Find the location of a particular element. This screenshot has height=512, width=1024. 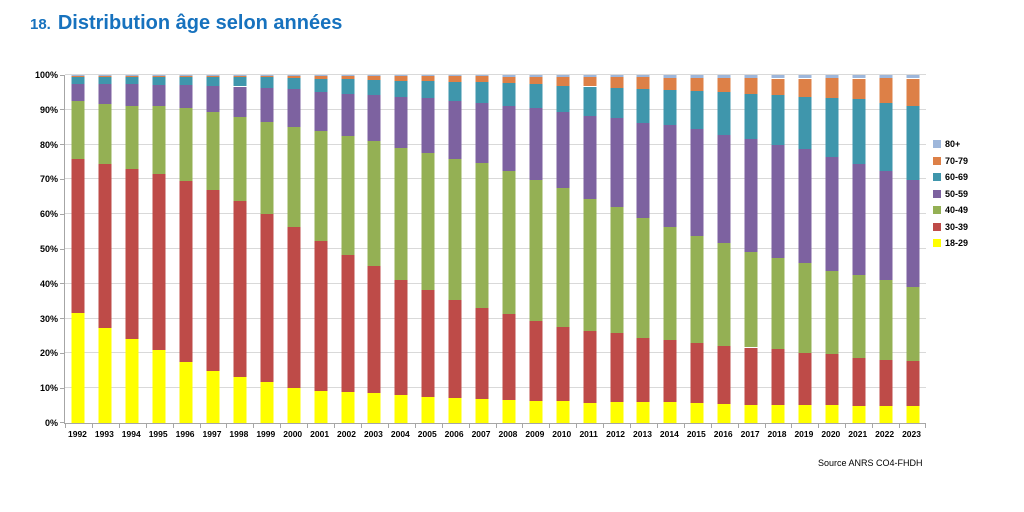

legend-label: 18-29 is located at coordinates (957, 243).